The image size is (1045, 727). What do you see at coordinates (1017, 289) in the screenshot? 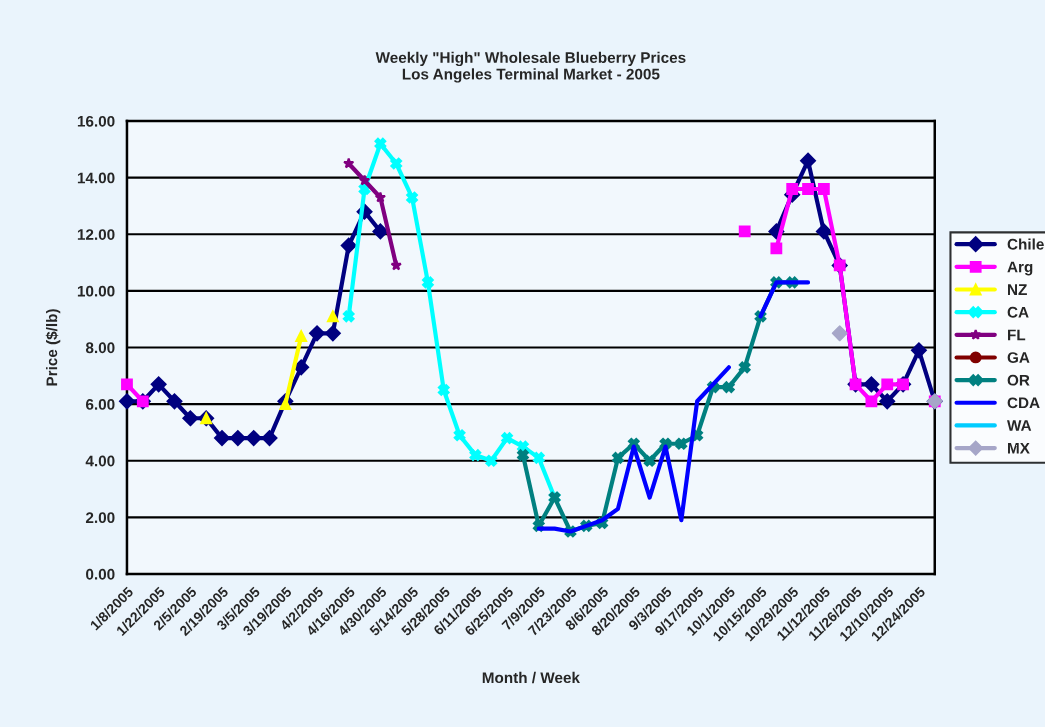
I see `legend-label: NZ` at bounding box center [1017, 289].